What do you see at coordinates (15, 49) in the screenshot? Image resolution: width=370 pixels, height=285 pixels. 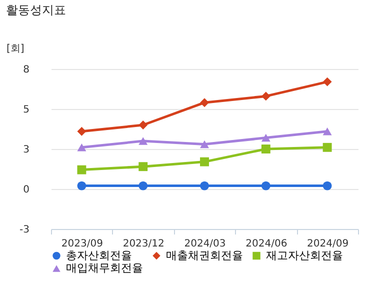 I see `y-axis-title: [회]` at bounding box center [15, 49].